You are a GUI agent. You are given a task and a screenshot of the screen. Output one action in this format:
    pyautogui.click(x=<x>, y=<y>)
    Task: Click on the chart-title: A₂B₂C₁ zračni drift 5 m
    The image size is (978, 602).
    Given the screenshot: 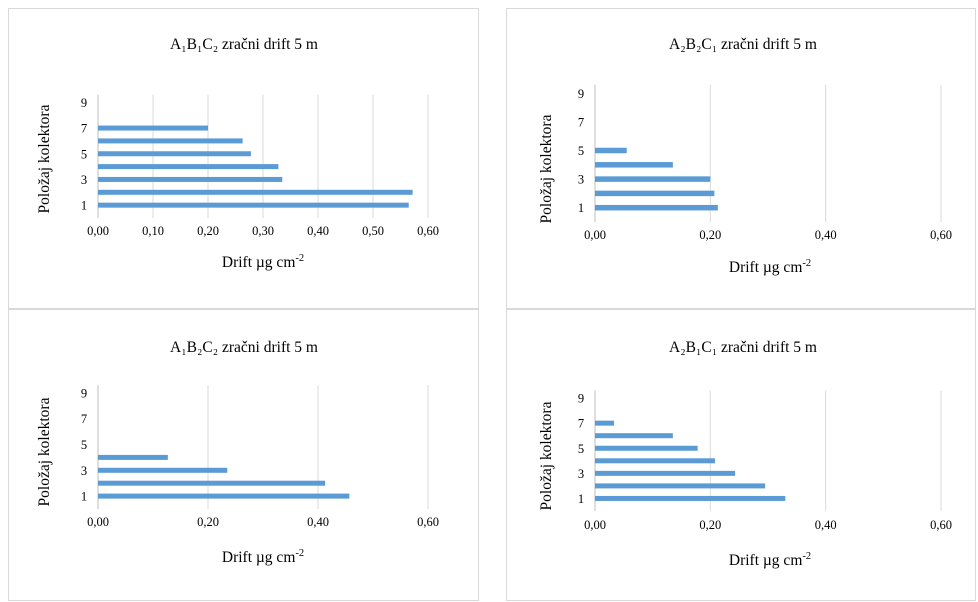 What is the action you would take?
    pyautogui.click(x=743, y=44)
    